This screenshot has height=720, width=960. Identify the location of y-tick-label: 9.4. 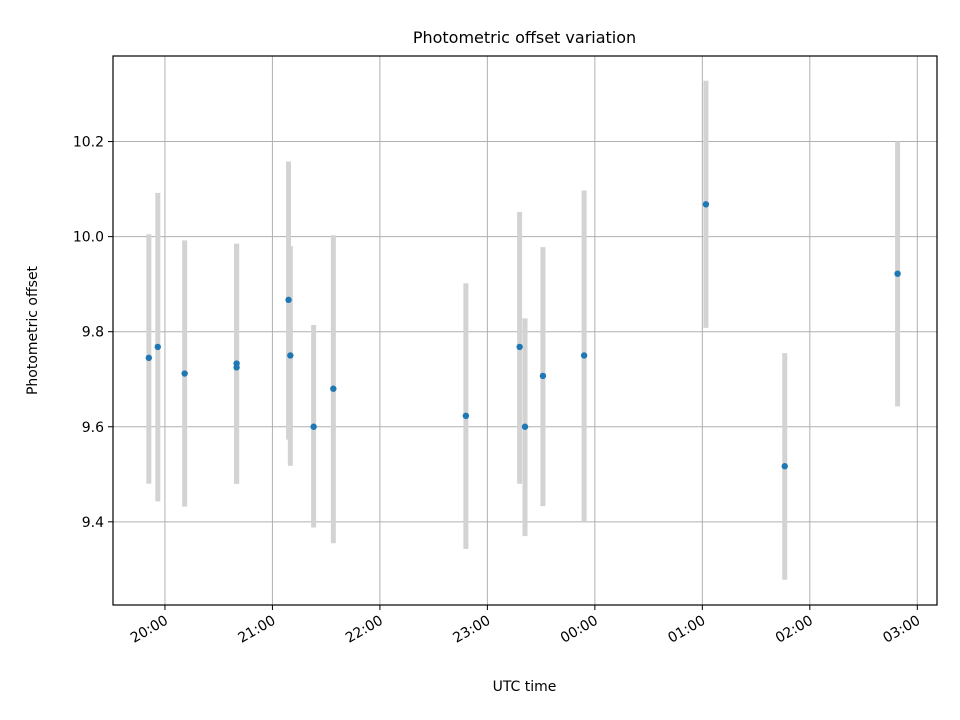
(93, 523).